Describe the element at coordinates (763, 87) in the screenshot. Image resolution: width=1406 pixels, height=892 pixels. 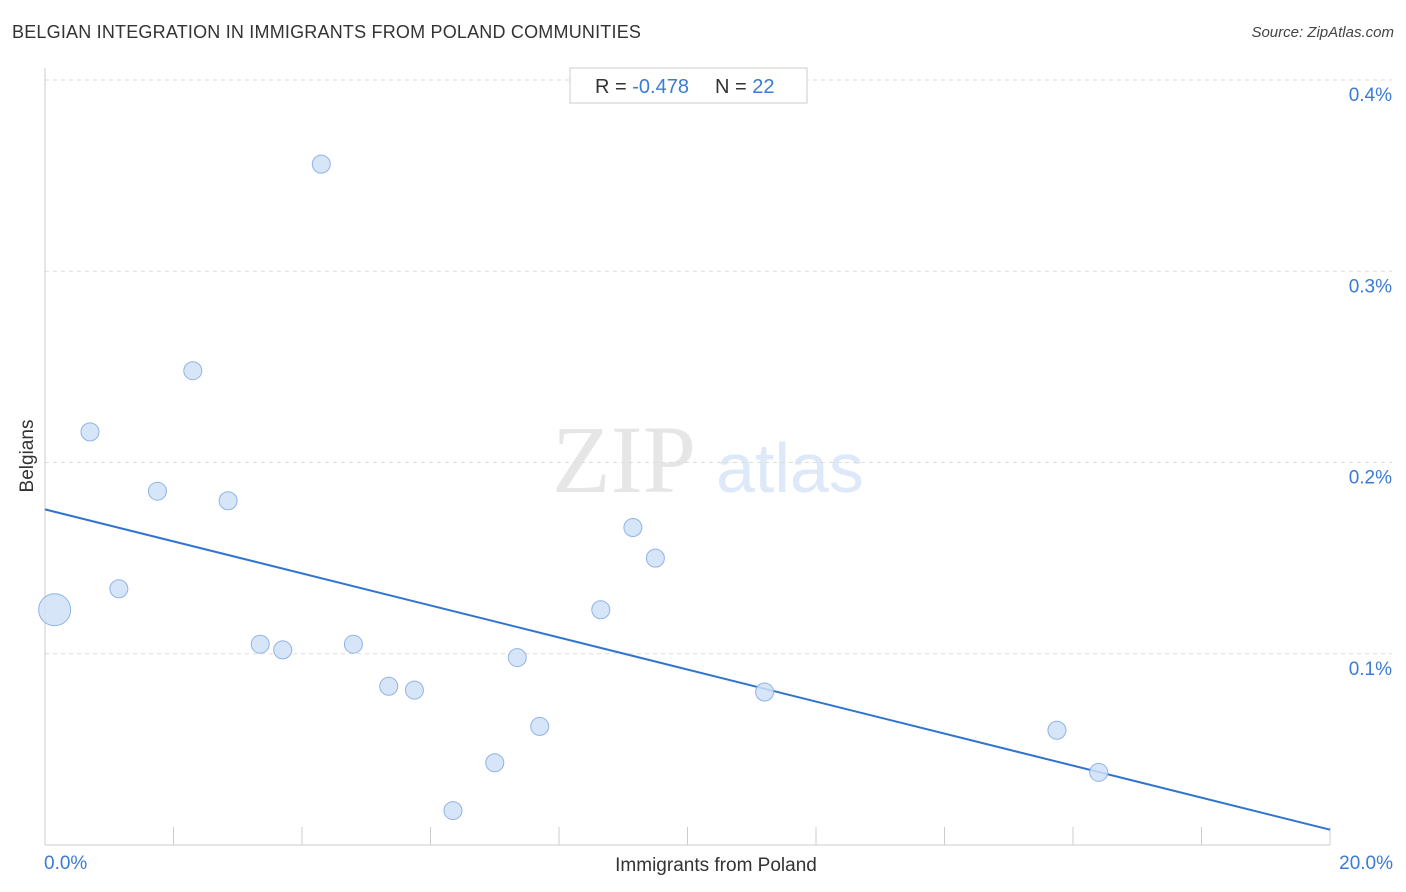
I see `n-value: 22` at that location.